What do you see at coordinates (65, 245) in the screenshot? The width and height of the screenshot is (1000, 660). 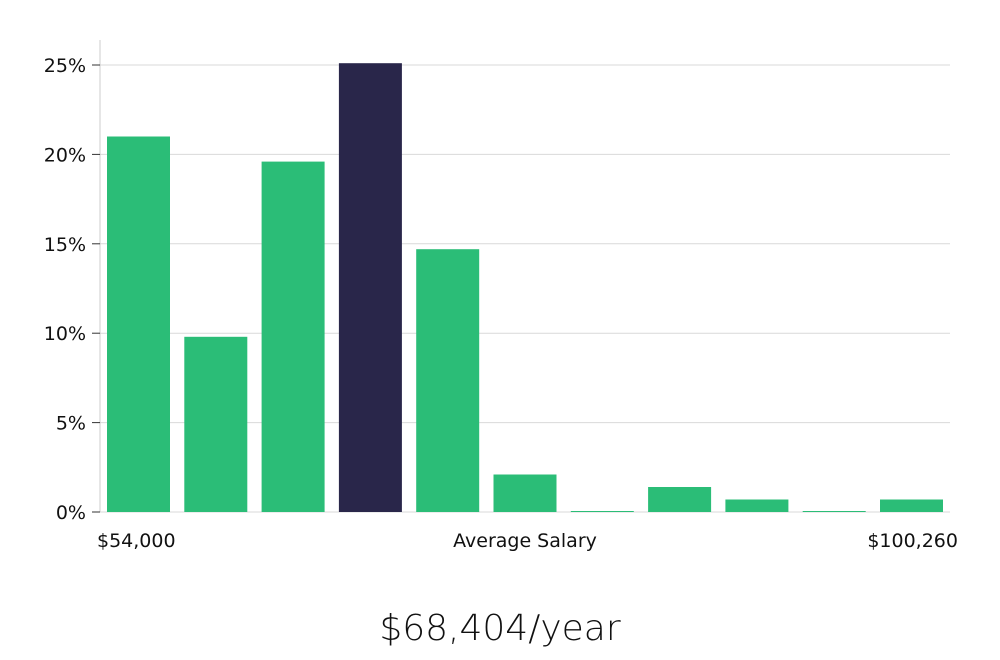 I see `y-tick-label: 15%` at bounding box center [65, 245].